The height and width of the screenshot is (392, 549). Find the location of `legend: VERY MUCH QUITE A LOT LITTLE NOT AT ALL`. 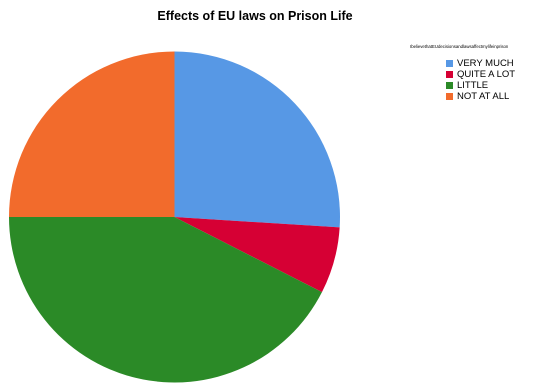

legend: VERY MUCH QUITE A LOT LITTLE NOT AT ALL is located at coordinates (480, 80).